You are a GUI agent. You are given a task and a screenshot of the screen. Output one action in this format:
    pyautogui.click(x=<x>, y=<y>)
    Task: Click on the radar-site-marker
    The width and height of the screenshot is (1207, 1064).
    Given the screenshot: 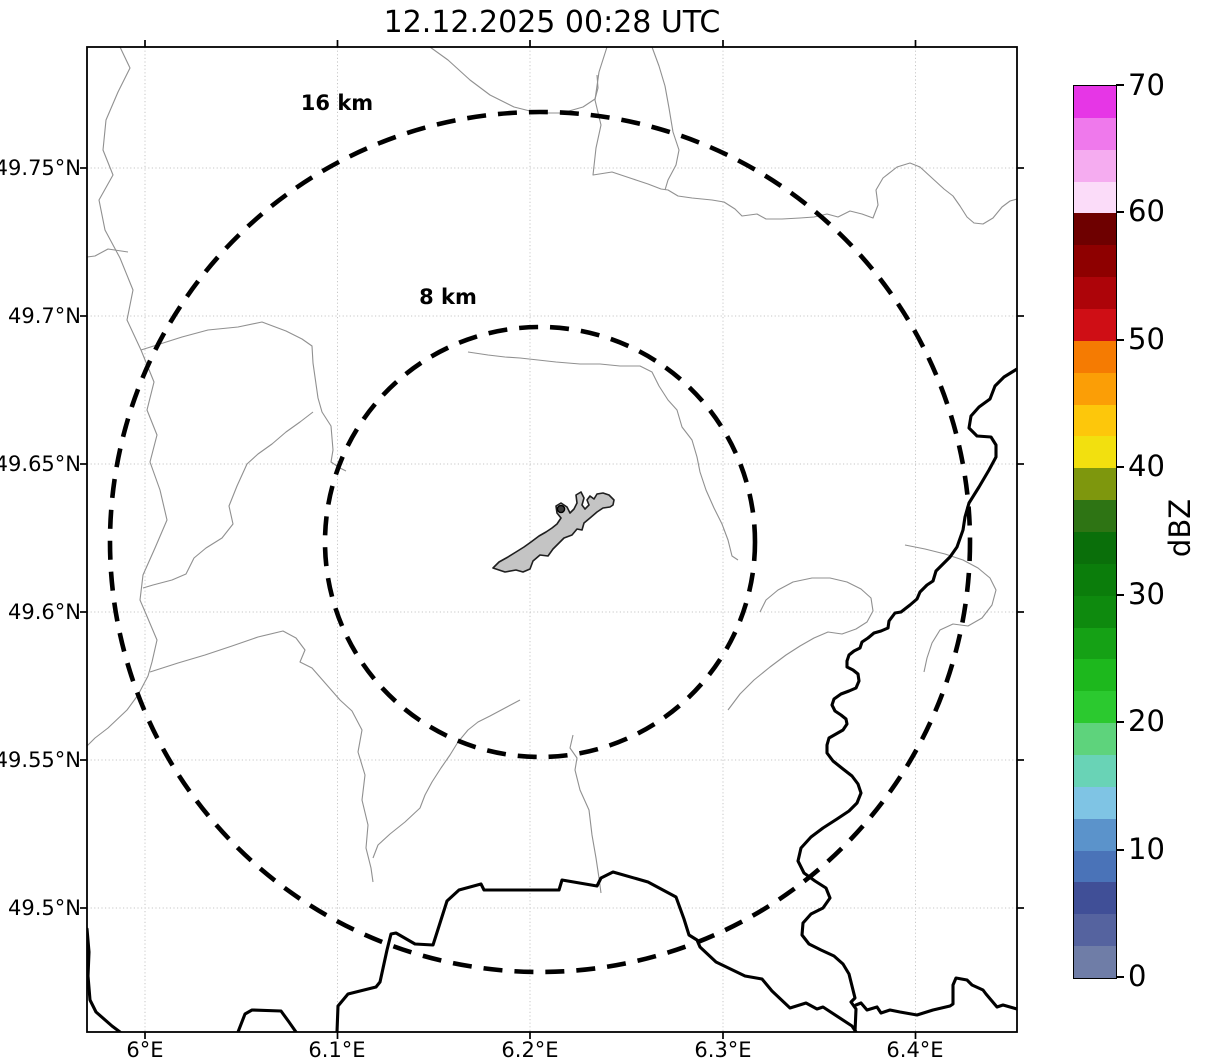 What is the action you would take?
    pyautogui.click(x=561, y=509)
    